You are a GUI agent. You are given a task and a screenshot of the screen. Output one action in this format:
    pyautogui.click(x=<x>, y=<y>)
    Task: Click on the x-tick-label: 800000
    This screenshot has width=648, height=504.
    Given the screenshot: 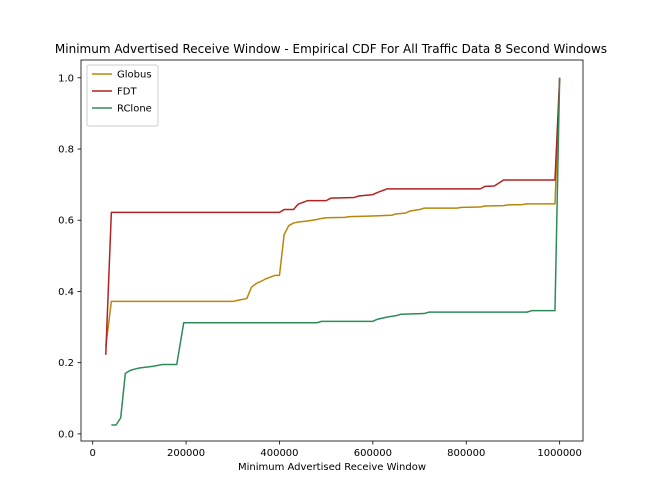 What is the action you would take?
    pyautogui.click(x=466, y=453)
    